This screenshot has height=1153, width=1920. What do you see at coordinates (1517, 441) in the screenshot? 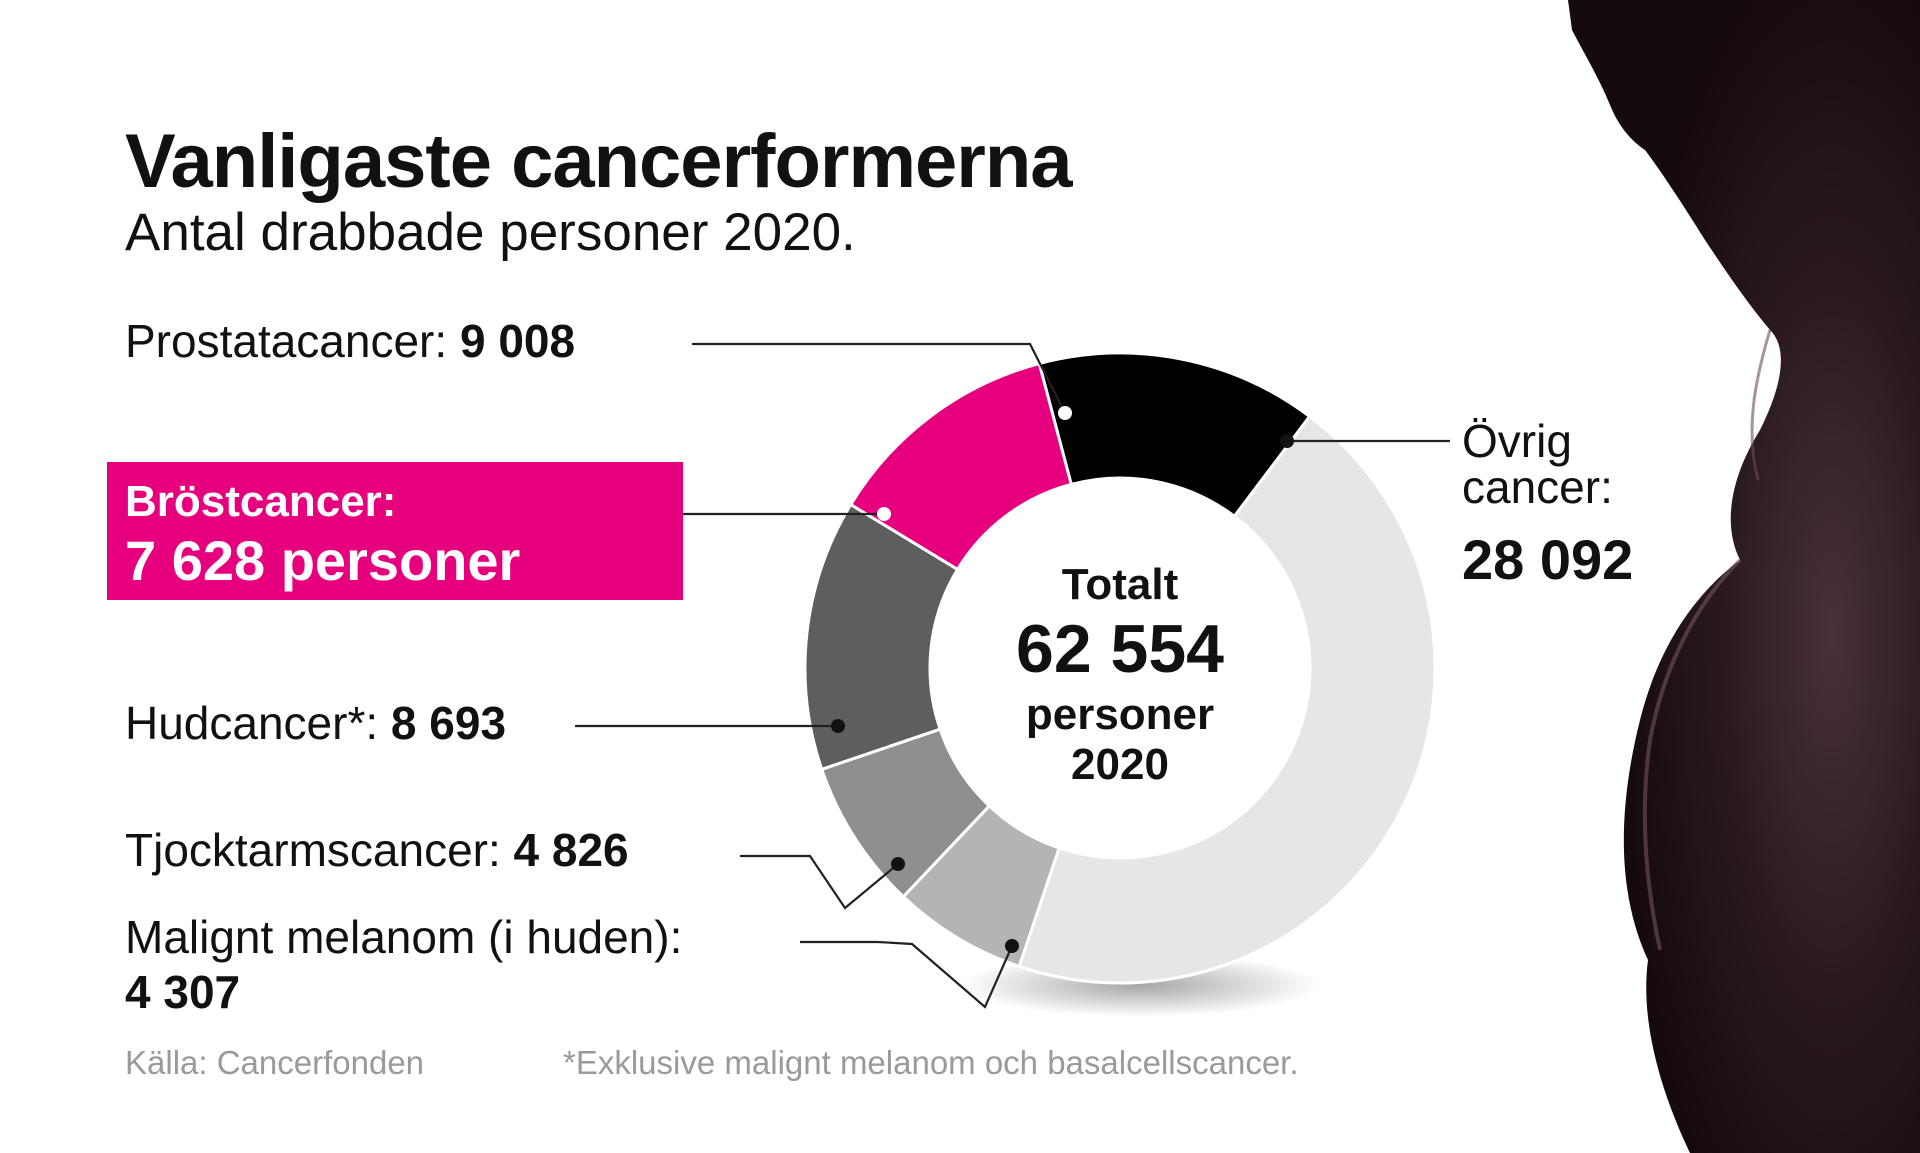
I see `ovrig-name-line1: Övrig` at bounding box center [1517, 441].